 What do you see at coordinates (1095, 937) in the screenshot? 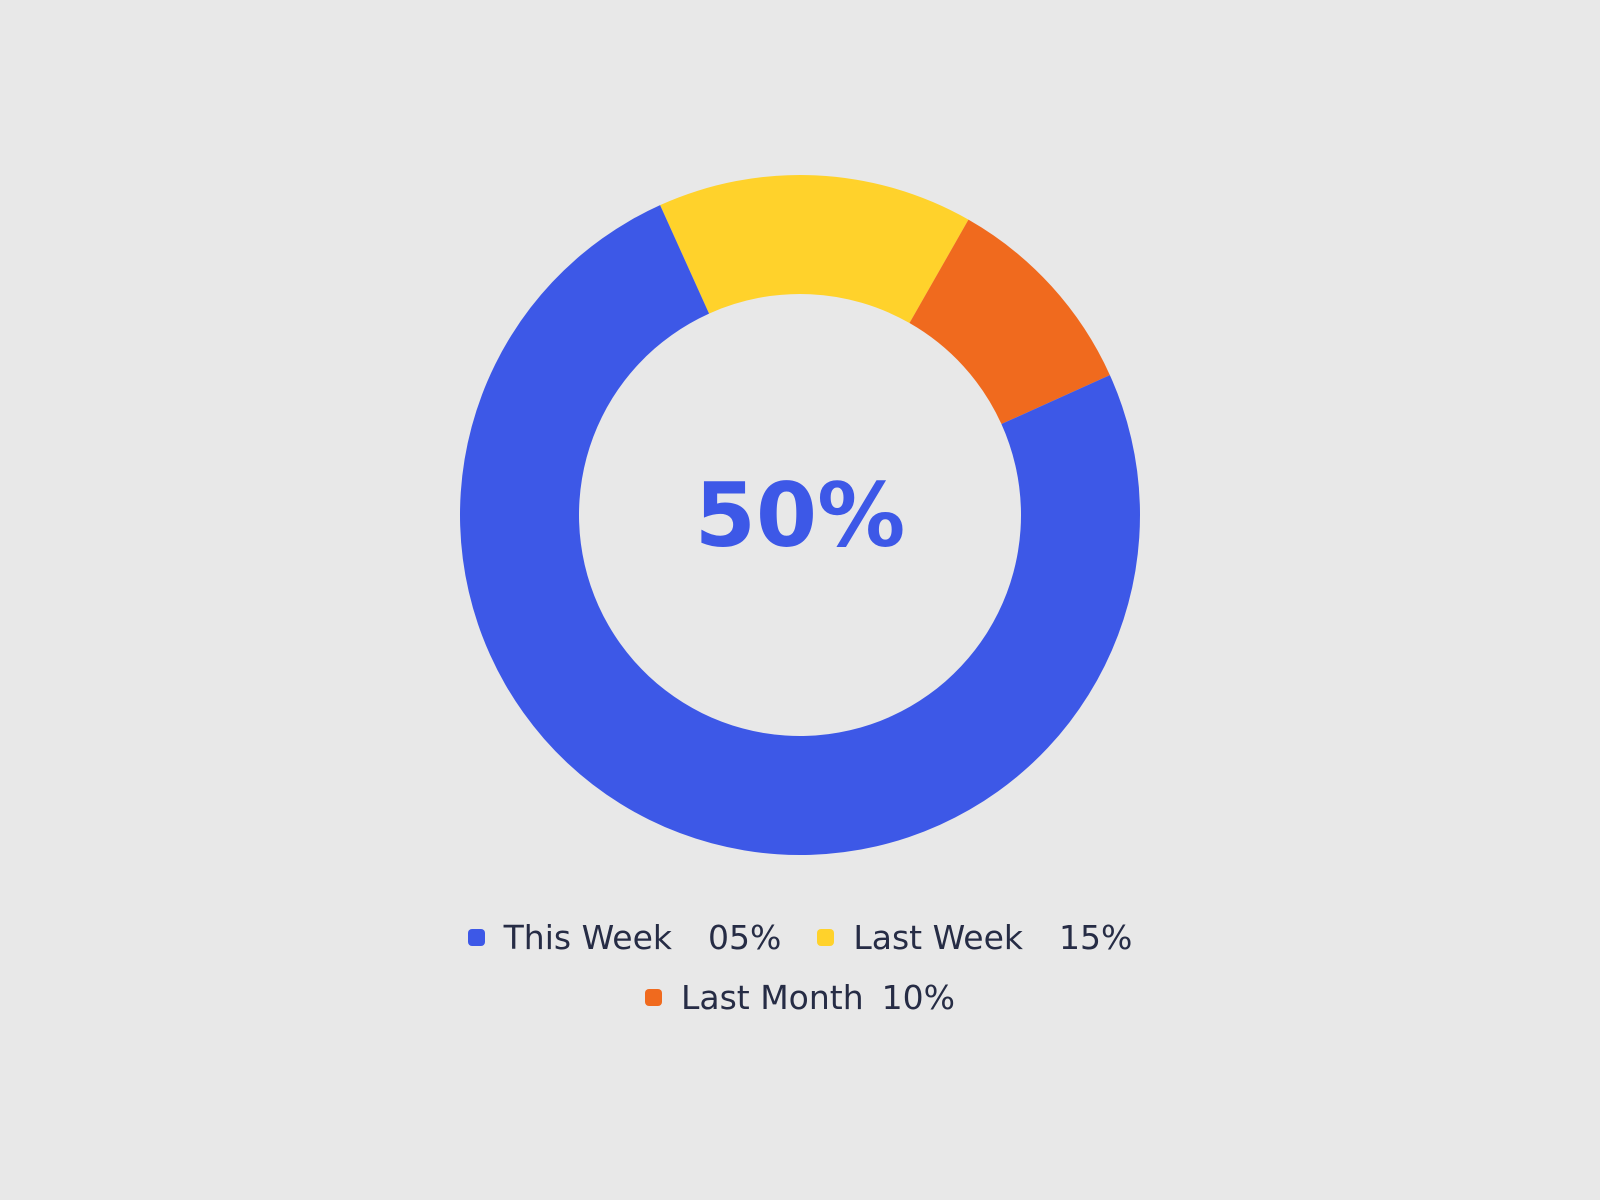
I see `legend-value-last-week: 15%` at bounding box center [1095, 937].